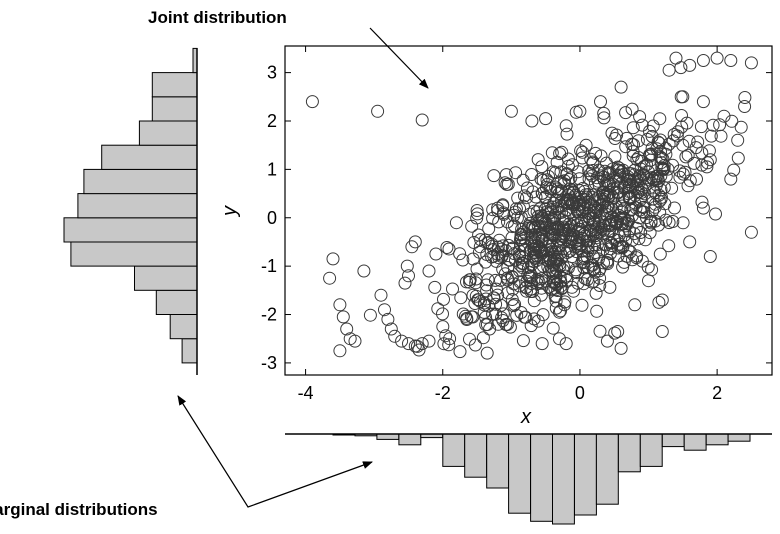 The image size is (780, 534). I want to click on y-tick-label: 0, so click(272, 218).